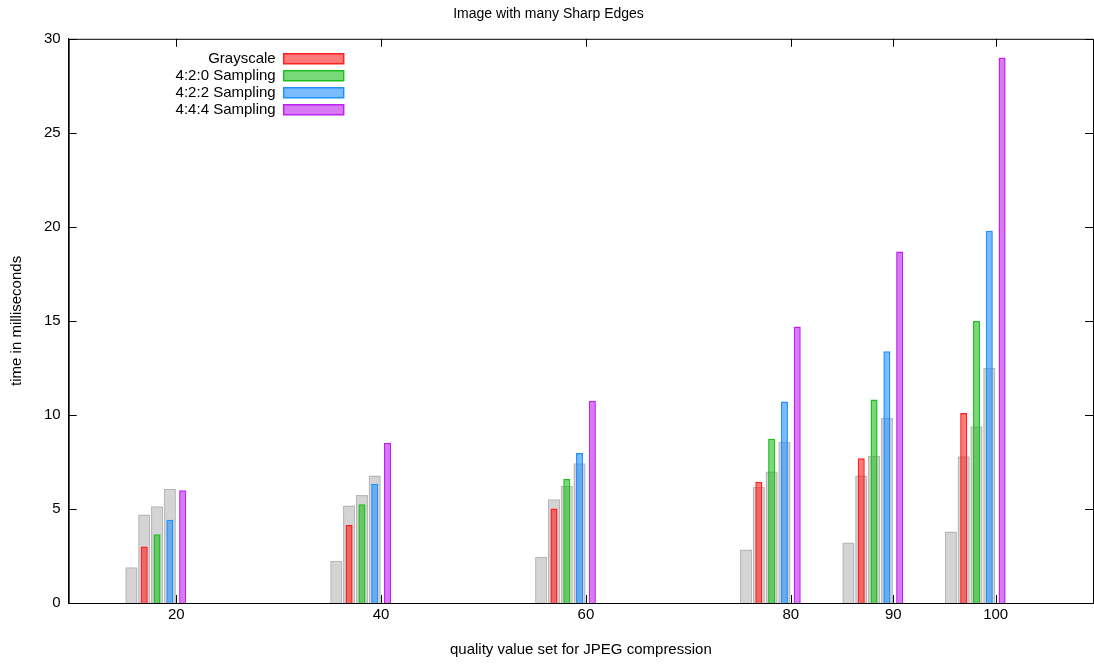 This screenshot has height=665, width=1094. I want to click on y-tick-label: 20, so click(52, 226).